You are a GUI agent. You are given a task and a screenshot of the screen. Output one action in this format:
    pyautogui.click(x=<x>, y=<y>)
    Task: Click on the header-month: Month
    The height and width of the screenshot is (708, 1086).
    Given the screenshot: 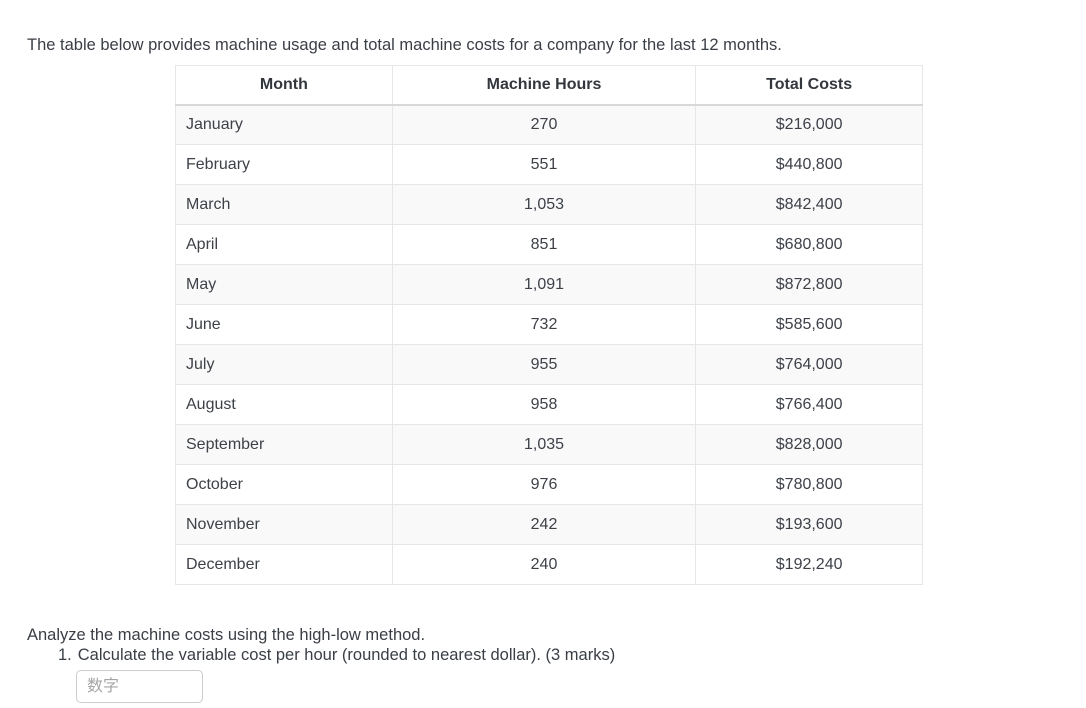 What is the action you would take?
    pyautogui.click(x=284, y=85)
    